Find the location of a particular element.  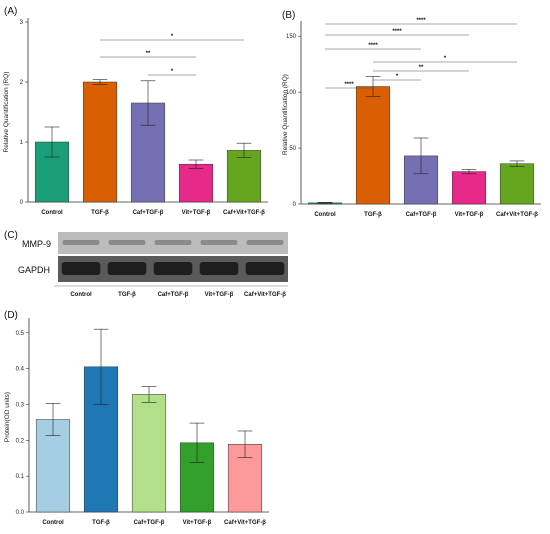

y-tick-label: 2 is located at coordinates (22, 83).